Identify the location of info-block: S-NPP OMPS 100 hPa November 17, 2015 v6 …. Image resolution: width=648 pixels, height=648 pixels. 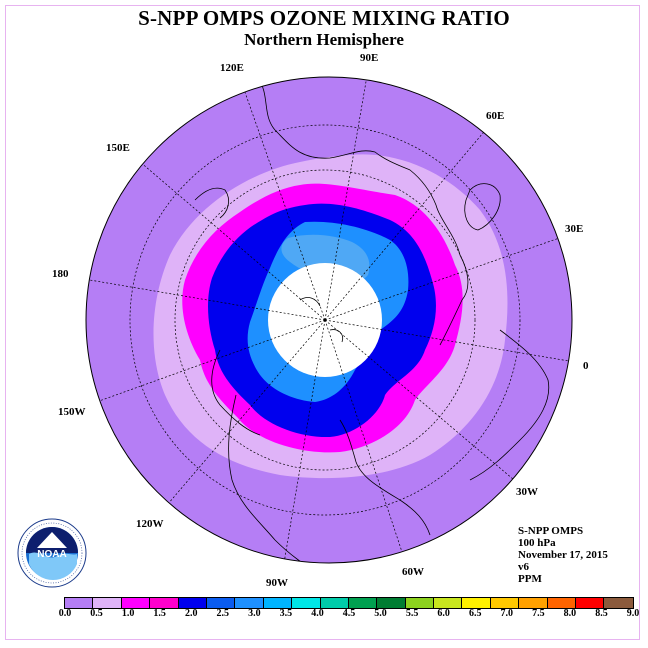
(563, 555).